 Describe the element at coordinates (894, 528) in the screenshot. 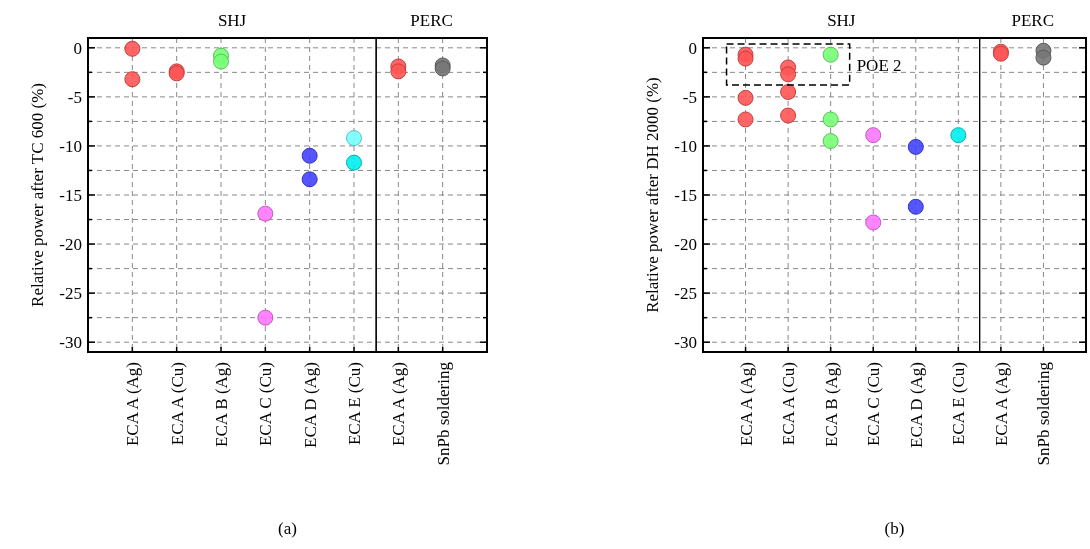

I see `text: (b)` at that location.